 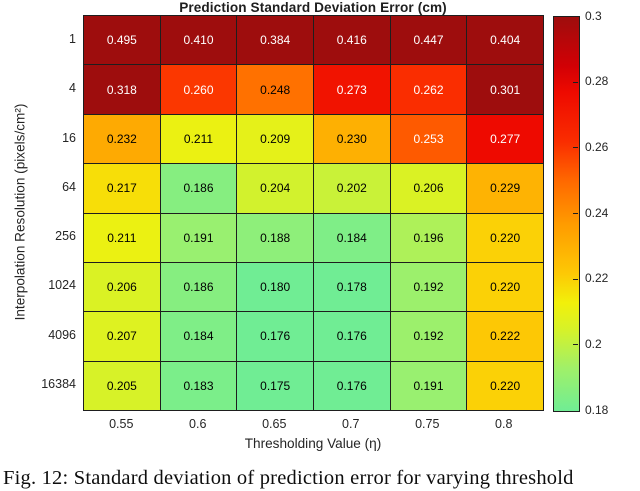 What do you see at coordinates (198, 139) in the screenshot?
I see `heatmap-cell-r2-c1: 0.211` at bounding box center [198, 139].